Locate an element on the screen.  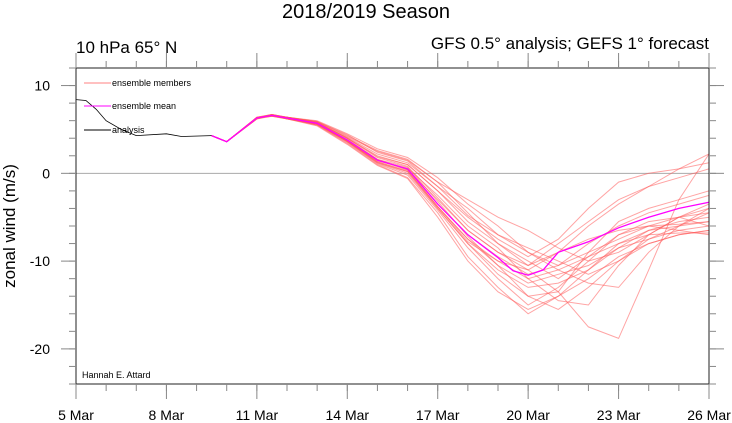
legend-label-members: ensemble members is located at coordinates (152, 83).